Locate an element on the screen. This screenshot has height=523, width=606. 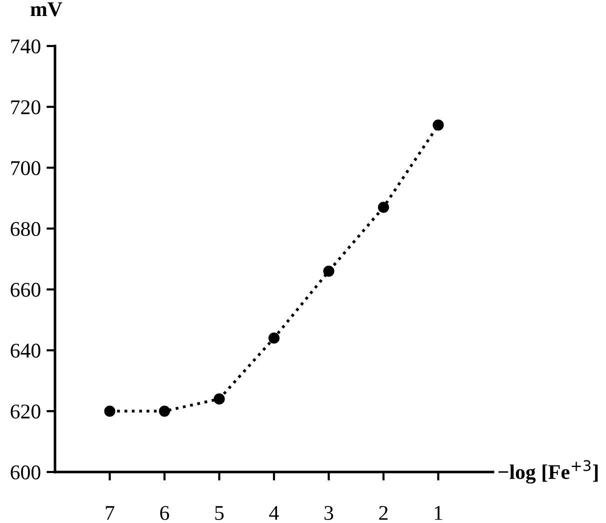
y-tick-label: 640 is located at coordinates (25, 351).